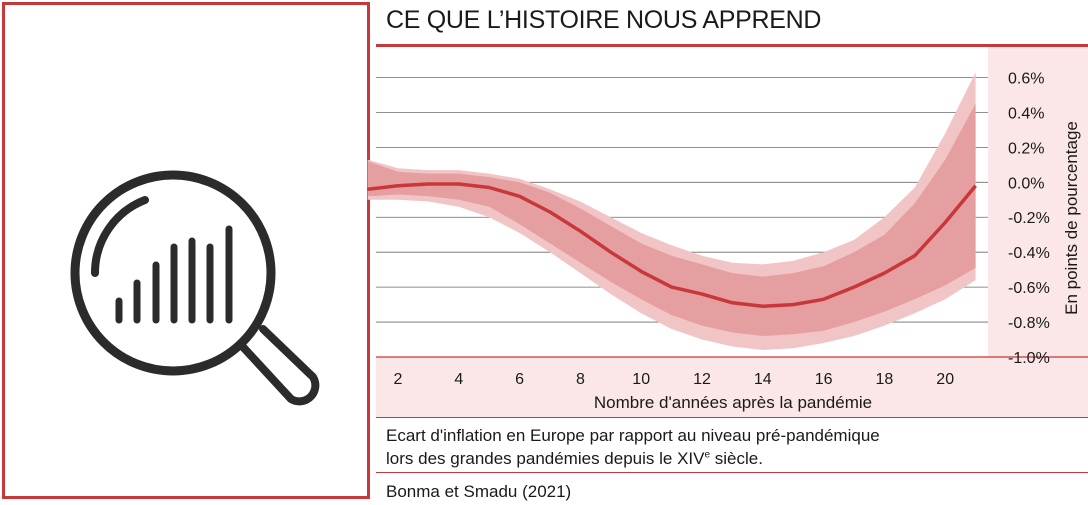  Describe the element at coordinates (458, 379) in the screenshot. I see `x-tick-label-1: 4` at that location.